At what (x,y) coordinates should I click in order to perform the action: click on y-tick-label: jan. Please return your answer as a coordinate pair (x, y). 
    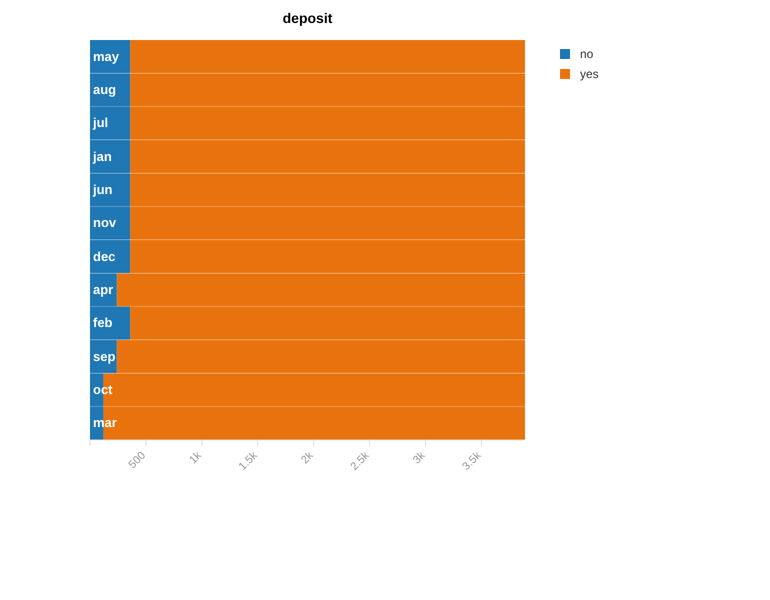
    Looking at the image, I should click on (102, 157).